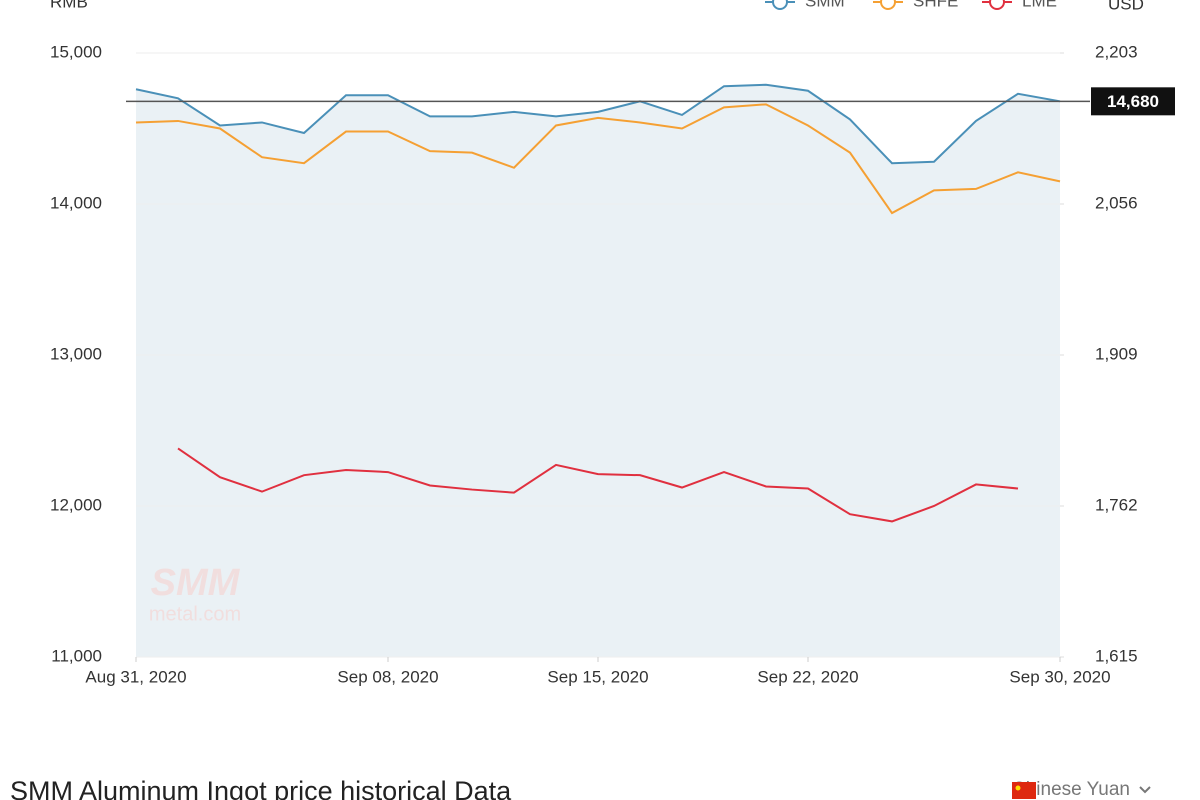 This screenshot has height=800, width=1200. I want to click on flag-icon, so click(1024, 790).